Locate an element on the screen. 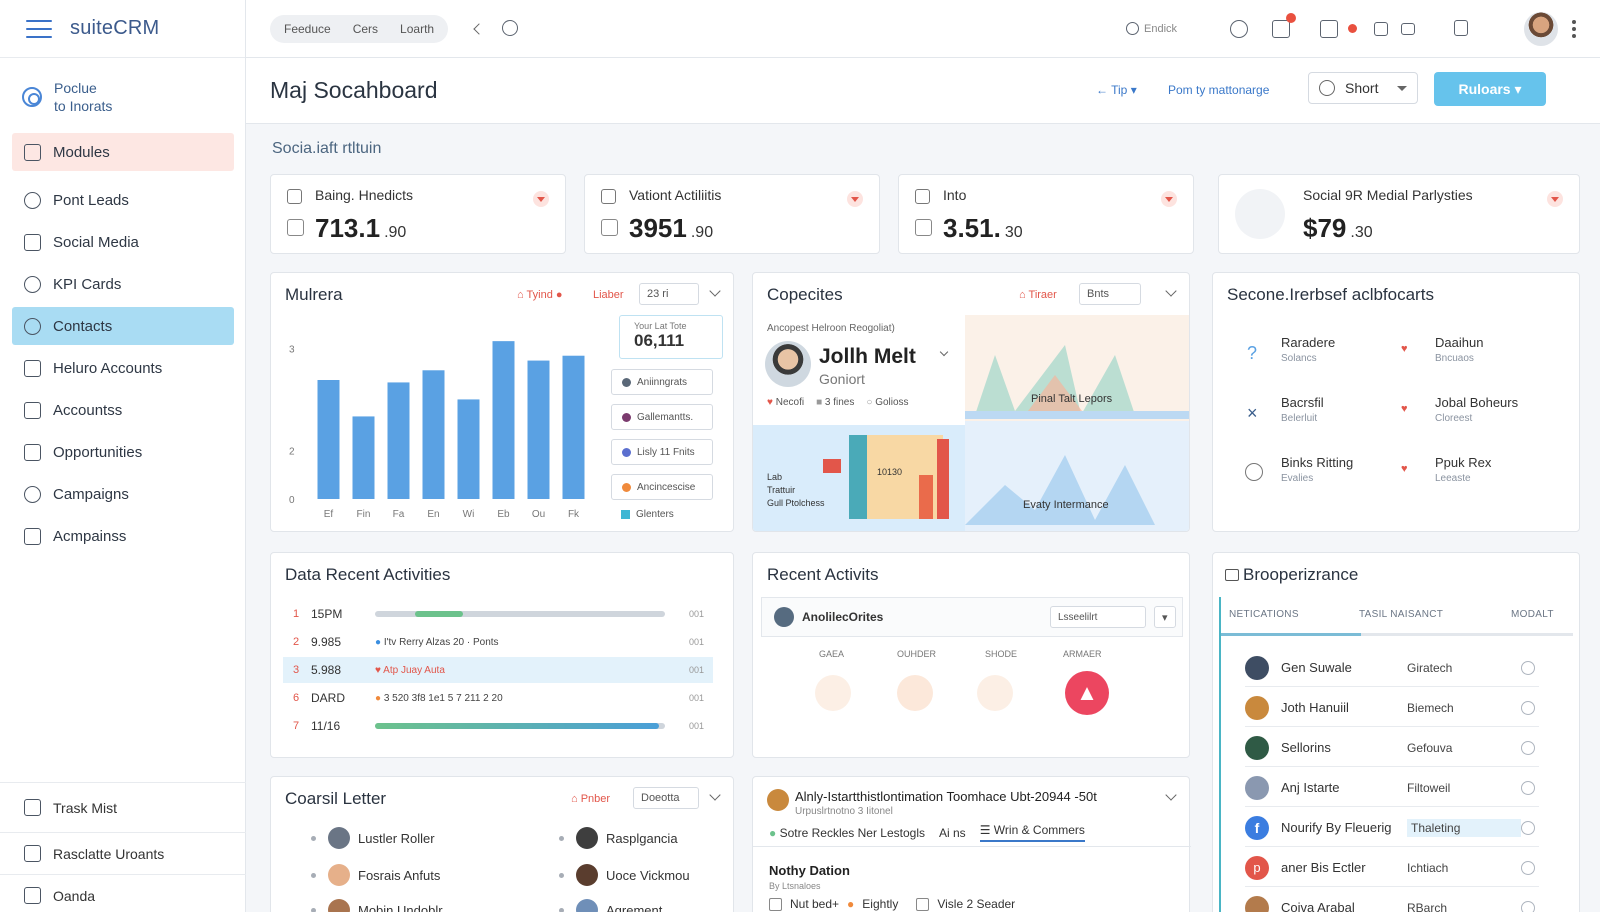 The width and height of the screenshot is (1600, 912). doc-icon is located at coordinates (1381, 29).